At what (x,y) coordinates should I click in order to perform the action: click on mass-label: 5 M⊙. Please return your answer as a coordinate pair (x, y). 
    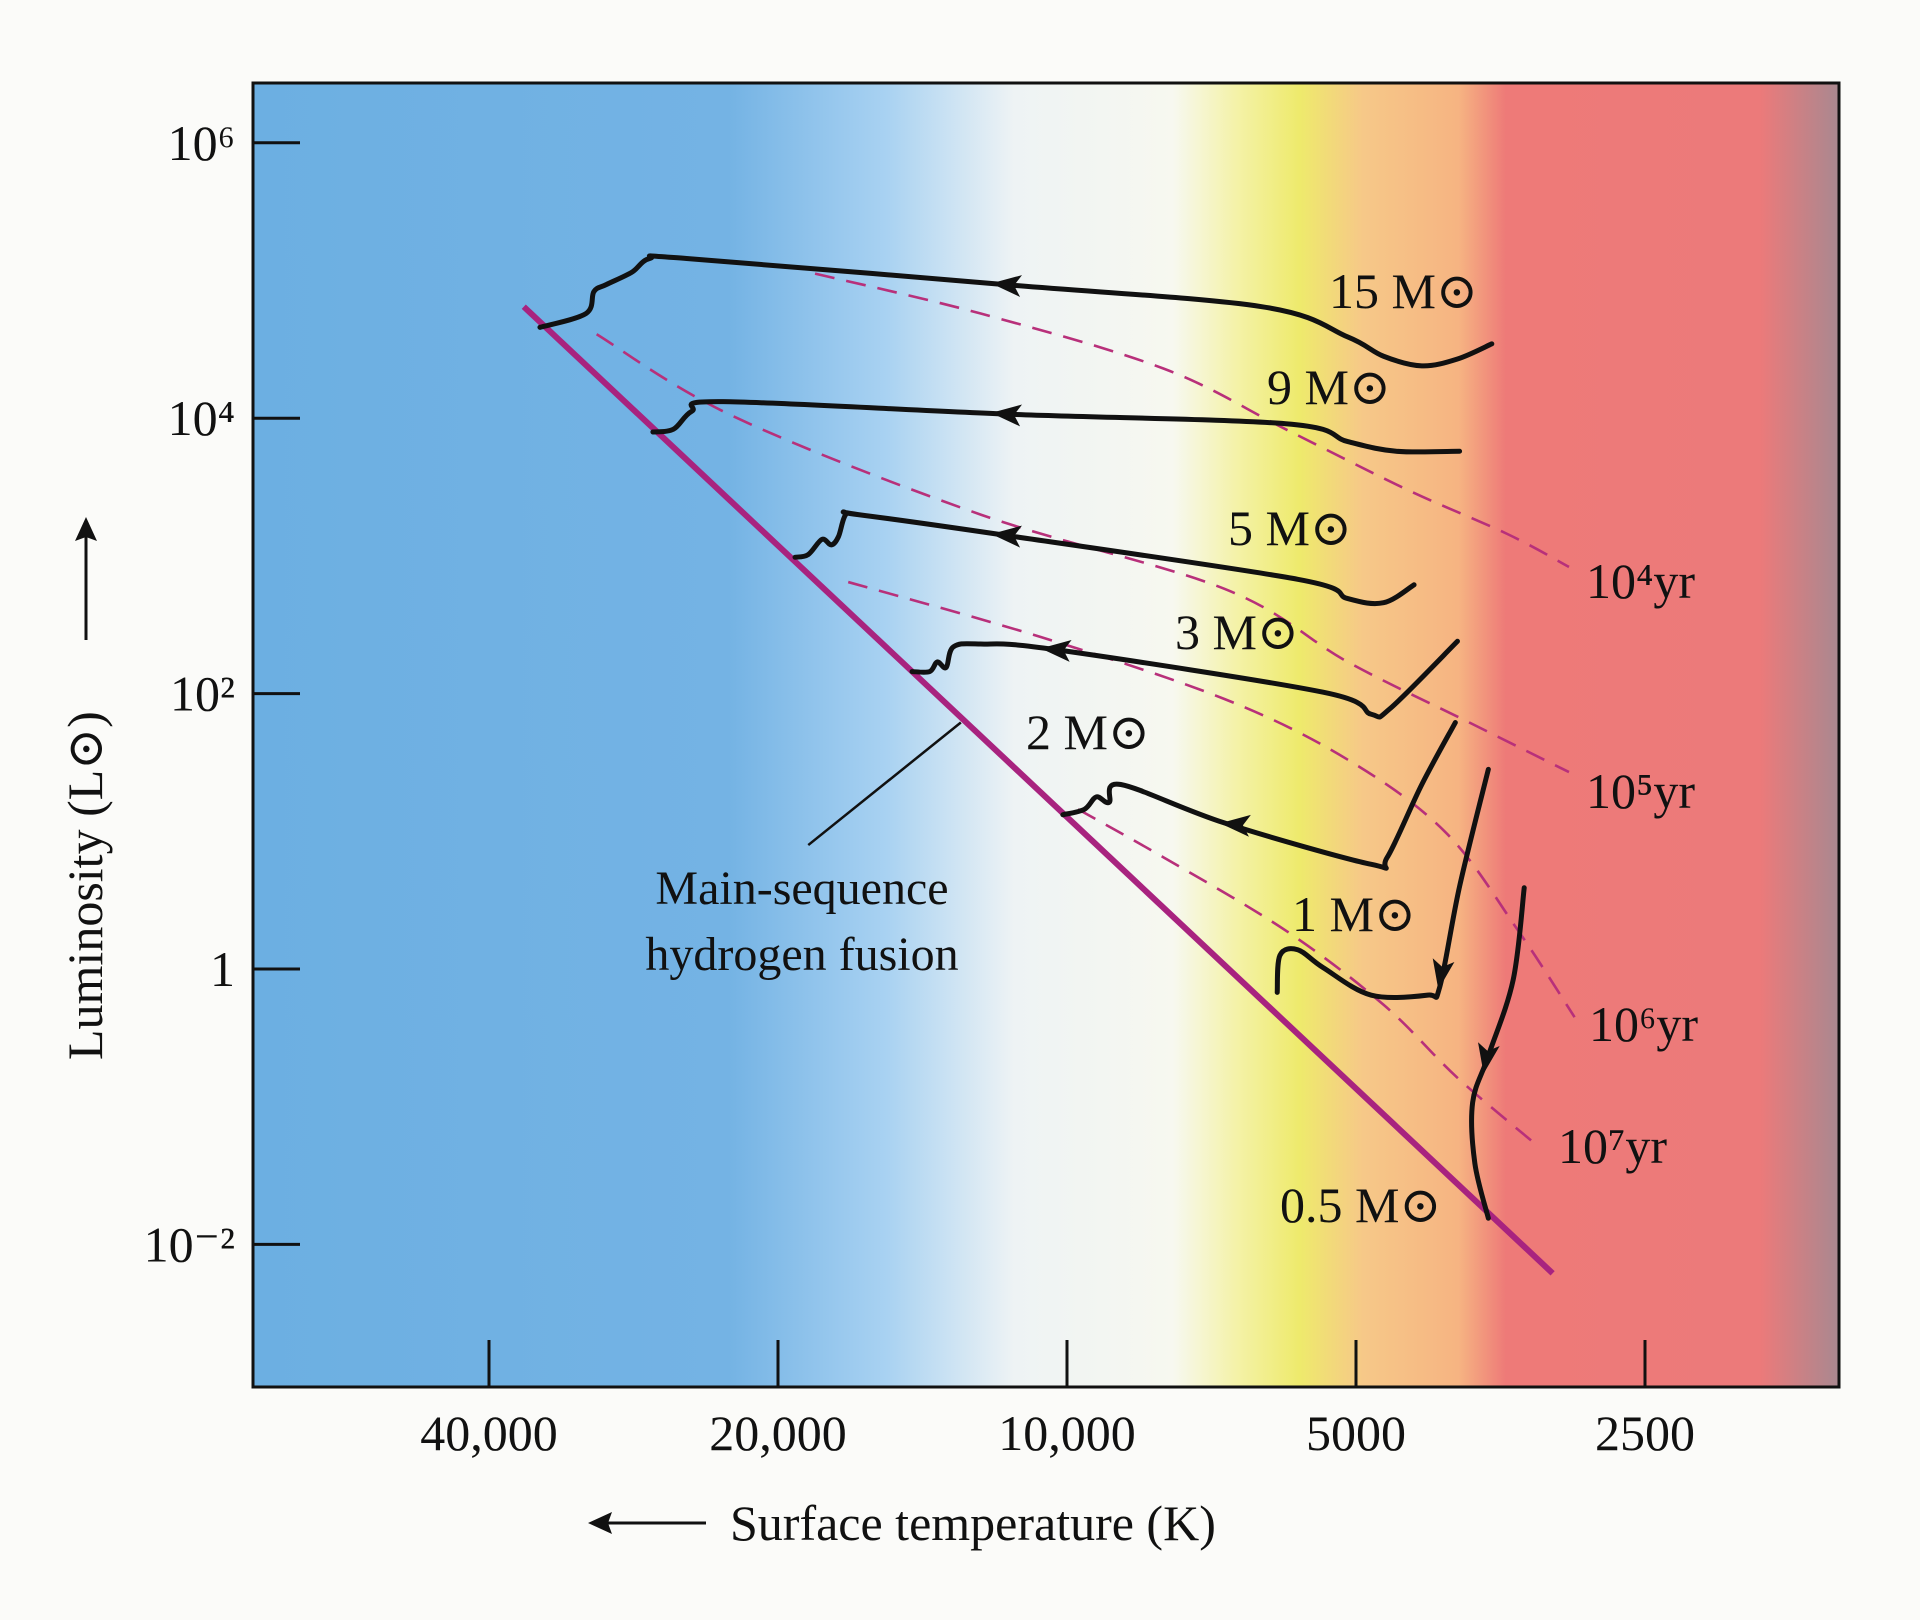
    Looking at the image, I should click on (1290, 528).